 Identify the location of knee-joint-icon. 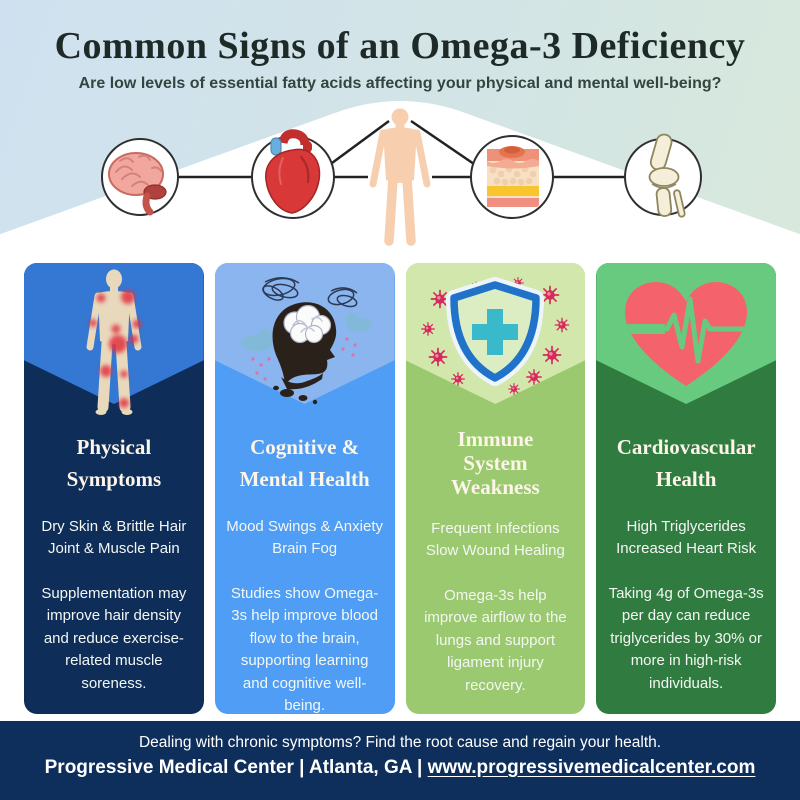
(667, 175).